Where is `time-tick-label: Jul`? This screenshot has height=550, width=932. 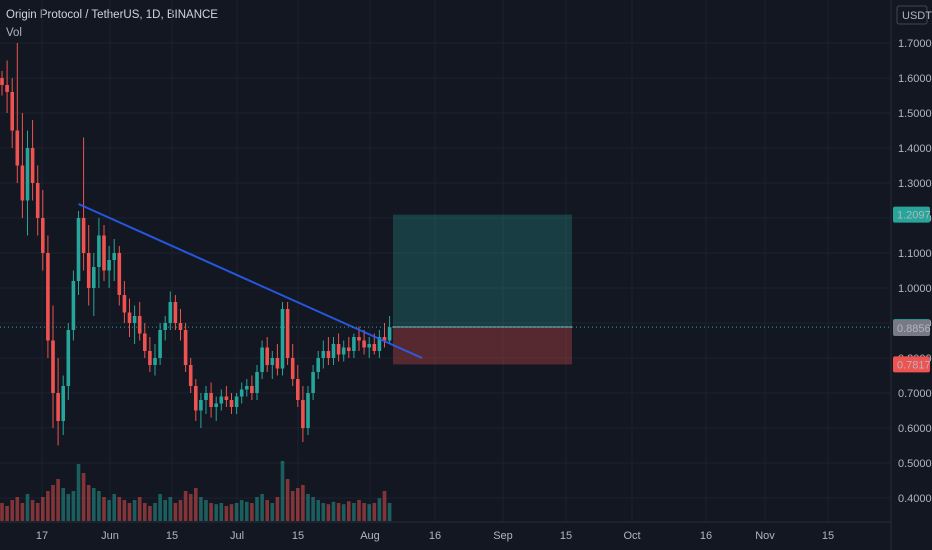
time-tick-label: Jul is located at coordinates (237, 536).